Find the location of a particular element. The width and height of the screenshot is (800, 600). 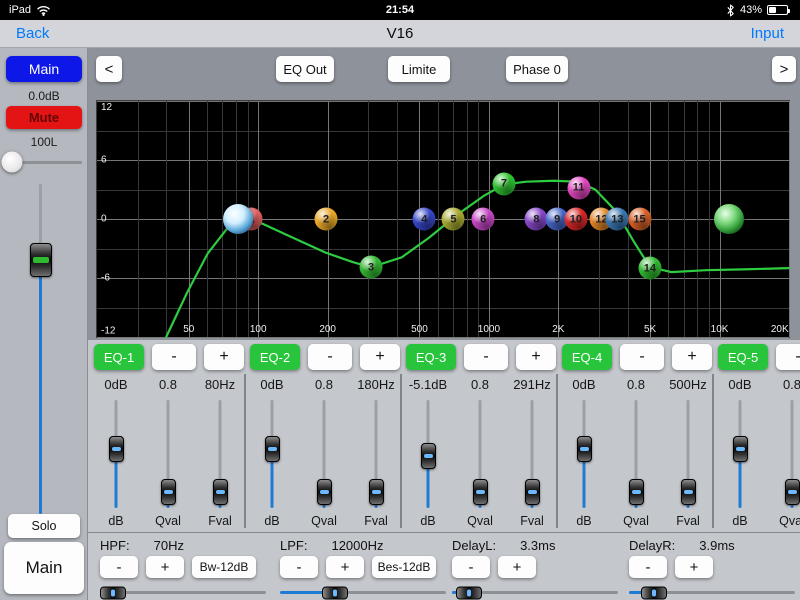

main-output-button: Main is located at coordinates (44, 568).